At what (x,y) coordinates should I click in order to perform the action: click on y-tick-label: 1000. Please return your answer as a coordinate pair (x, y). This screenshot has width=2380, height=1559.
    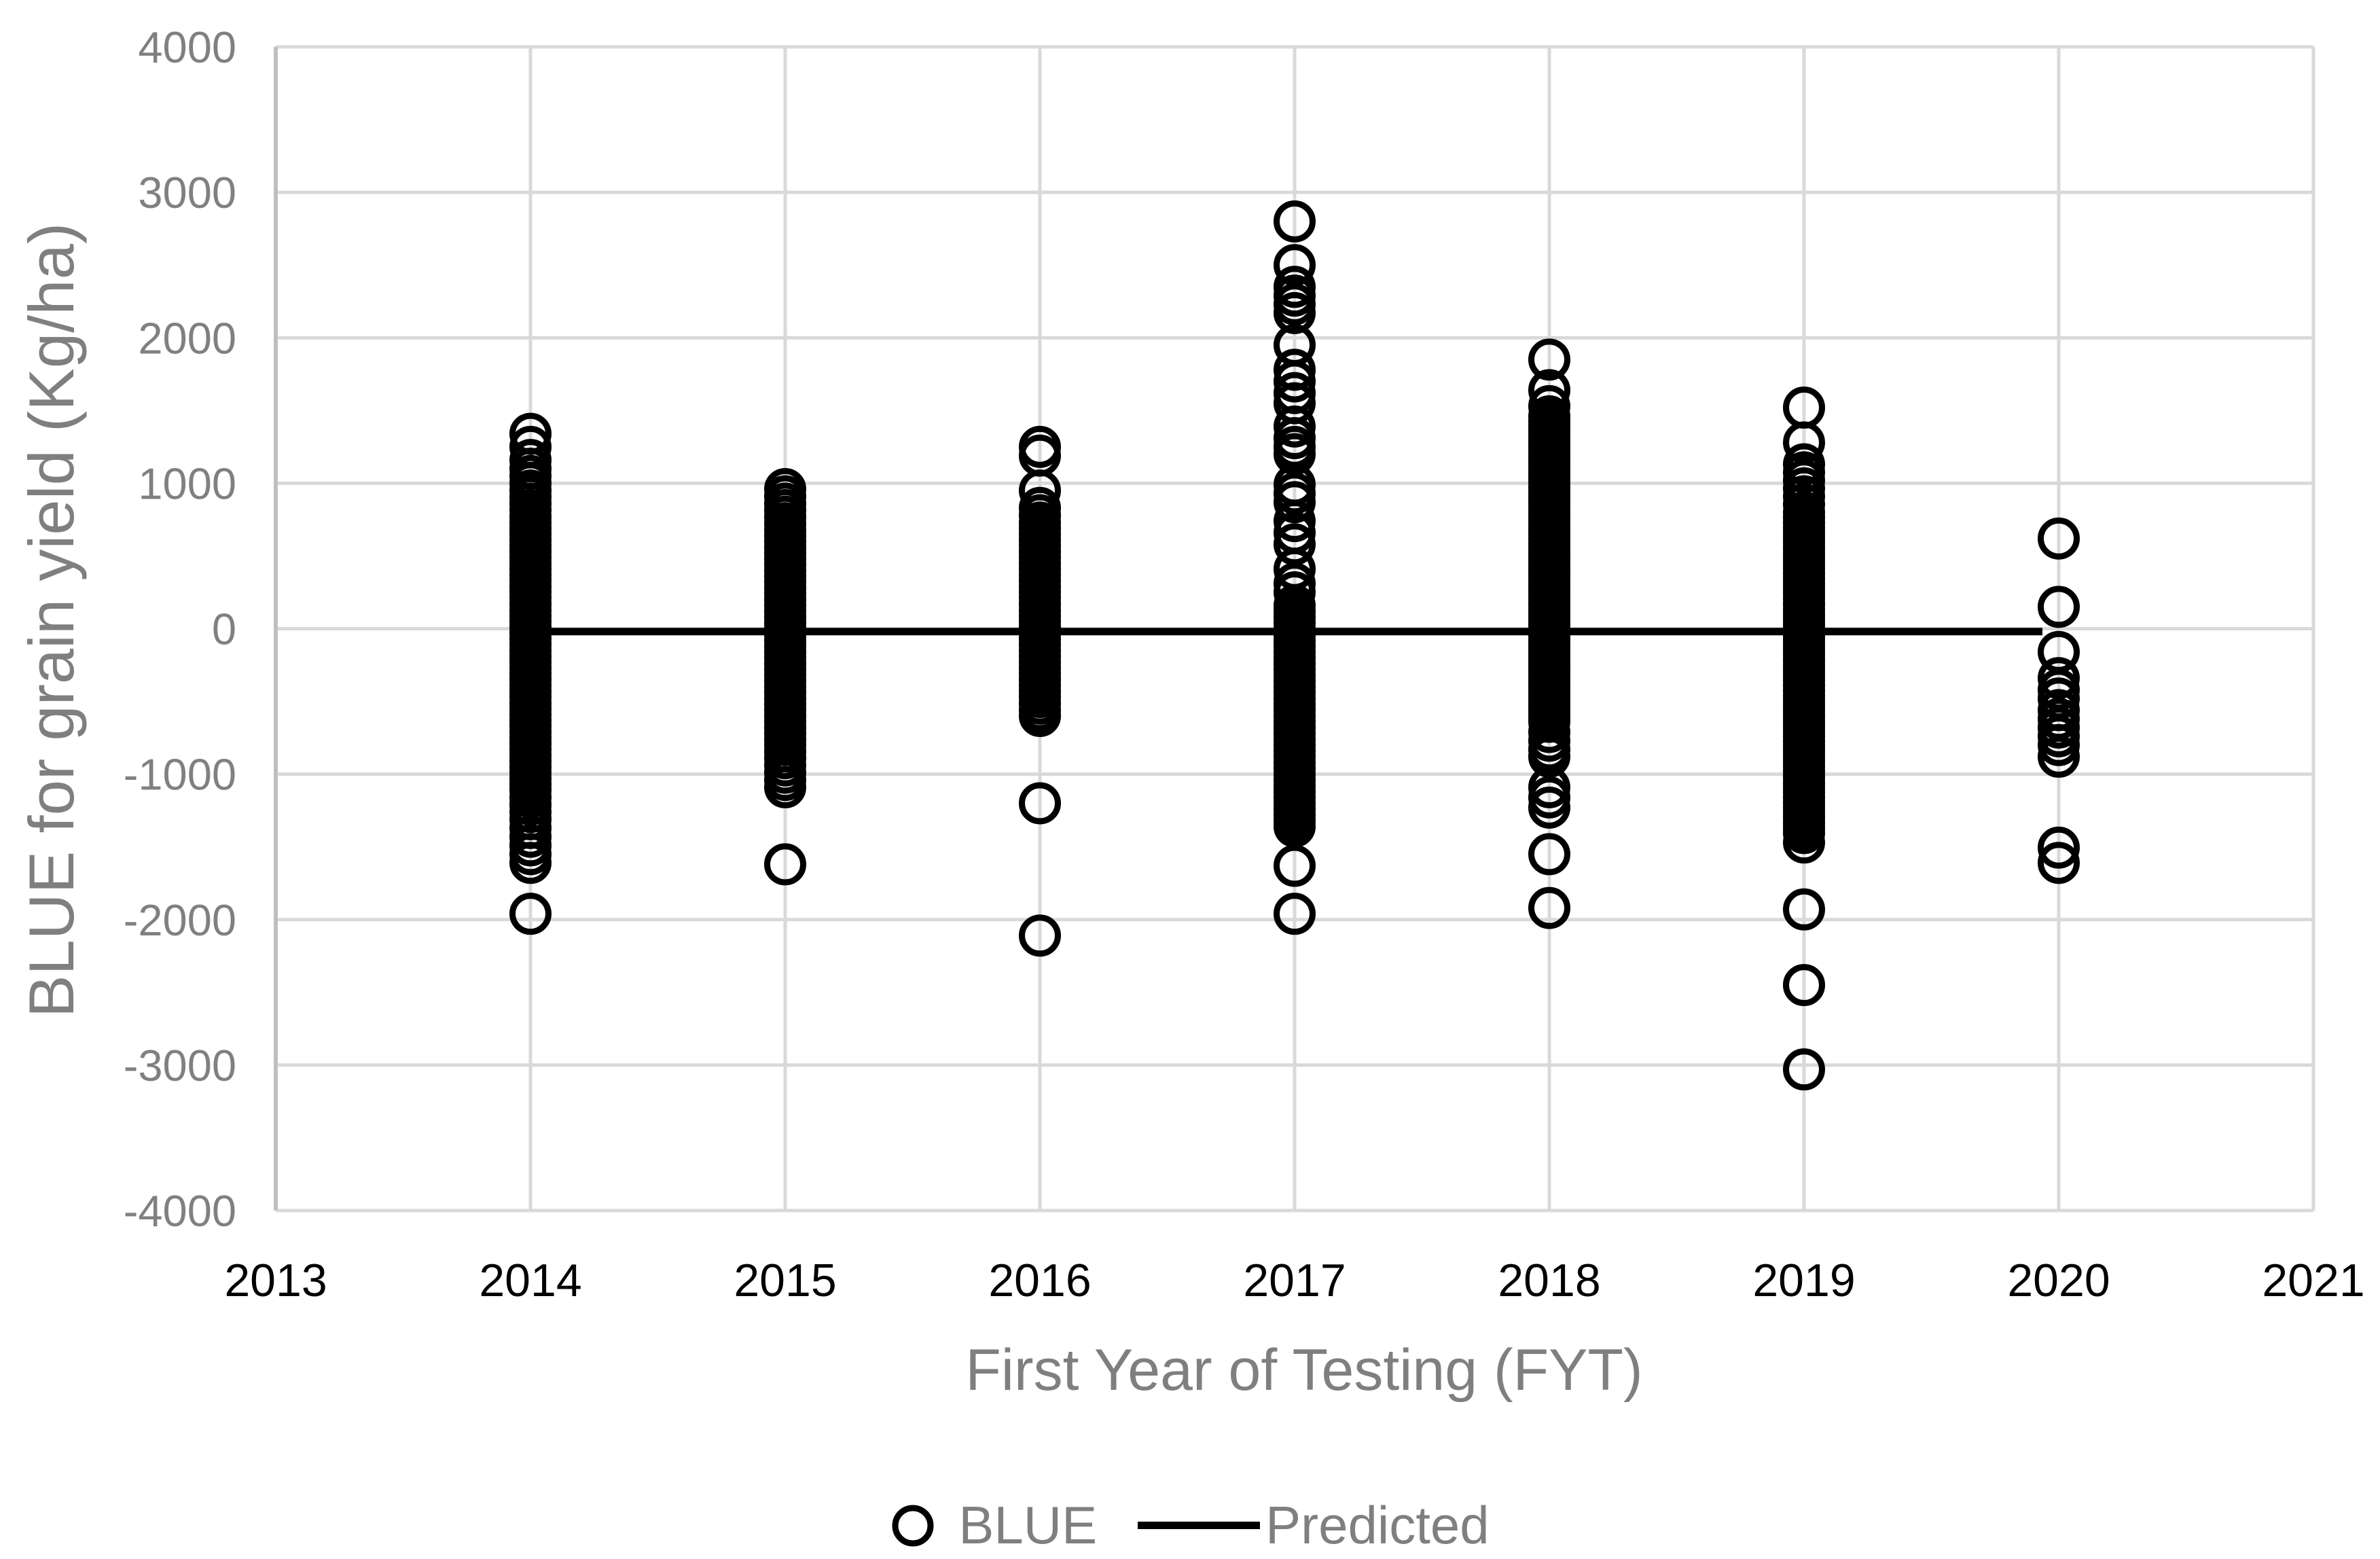
    Looking at the image, I should click on (187, 483).